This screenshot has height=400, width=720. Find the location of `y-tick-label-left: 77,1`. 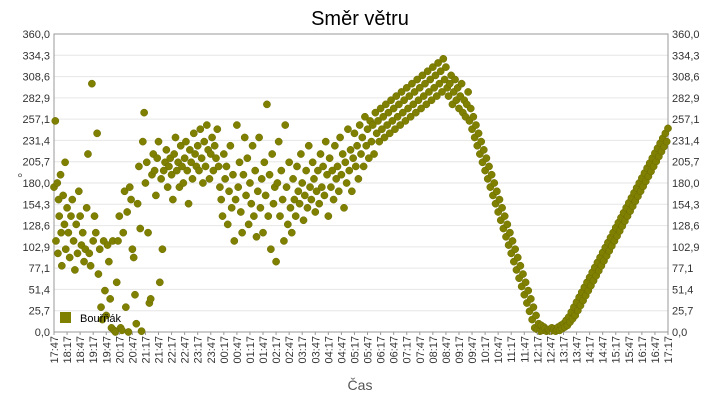

y-tick-label-left: 77,1 is located at coordinates (39, 269).